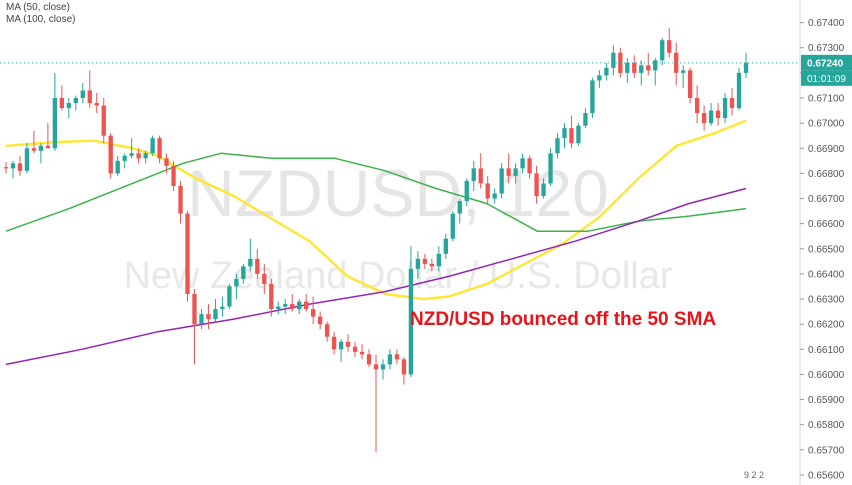 The image size is (852, 485). What do you see at coordinates (826, 400) in the screenshot?
I see `y-tick-label: 0.65900` at bounding box center [826, 400].